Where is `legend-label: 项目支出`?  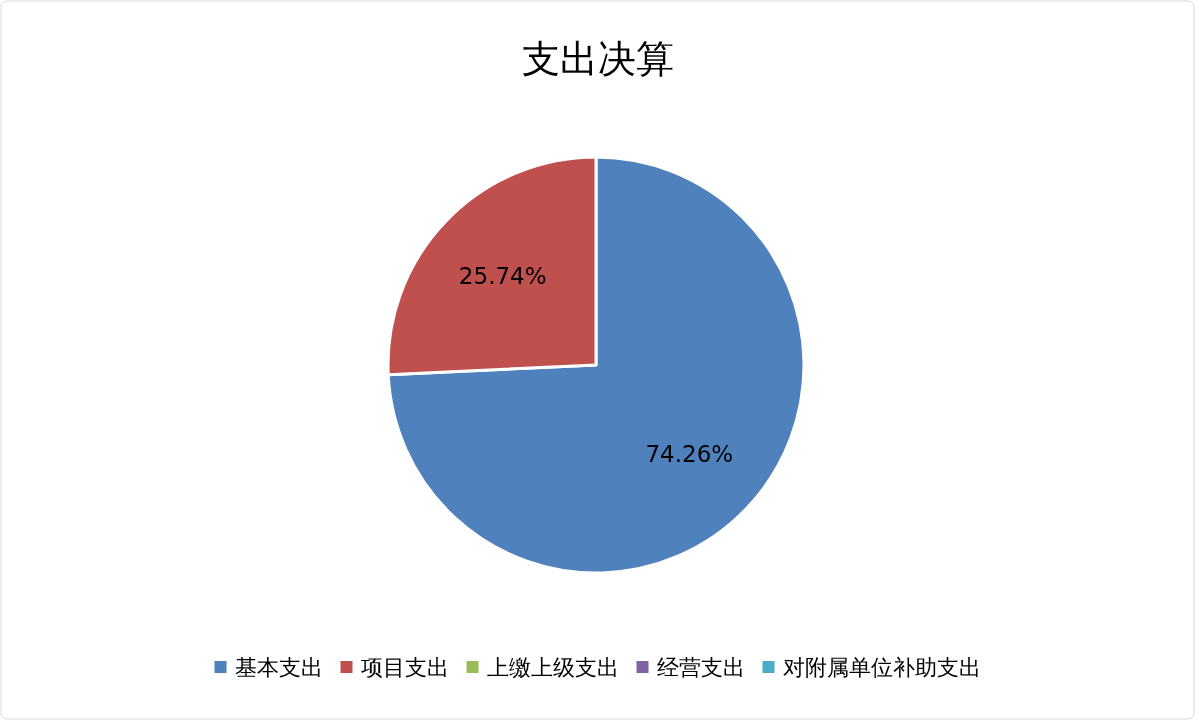 legend-label: 项目支出 is located at coordinates (404, 667).